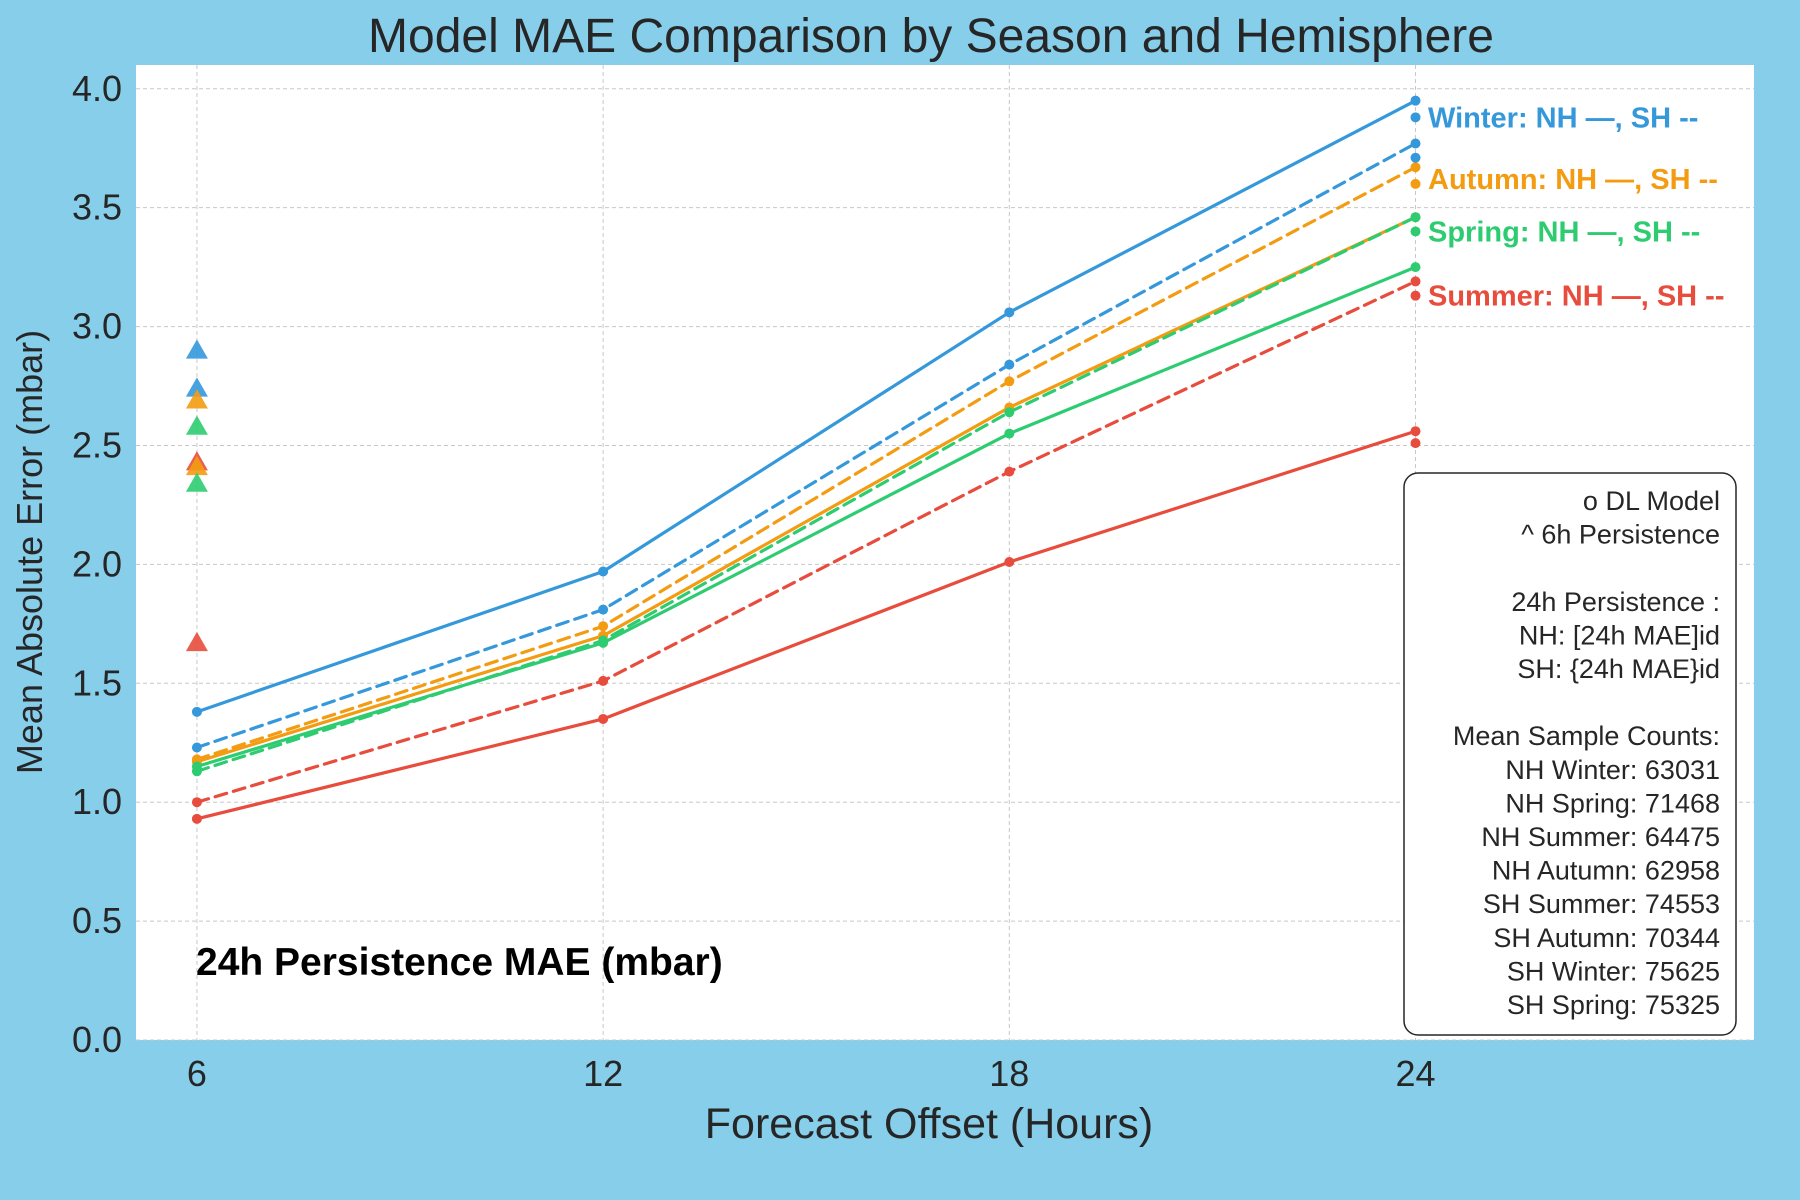 Image resolution: width=1800 pixels, height=1200 pixels. I want to click on legend-line: SH Summer: 74553, so click(1601, 904).